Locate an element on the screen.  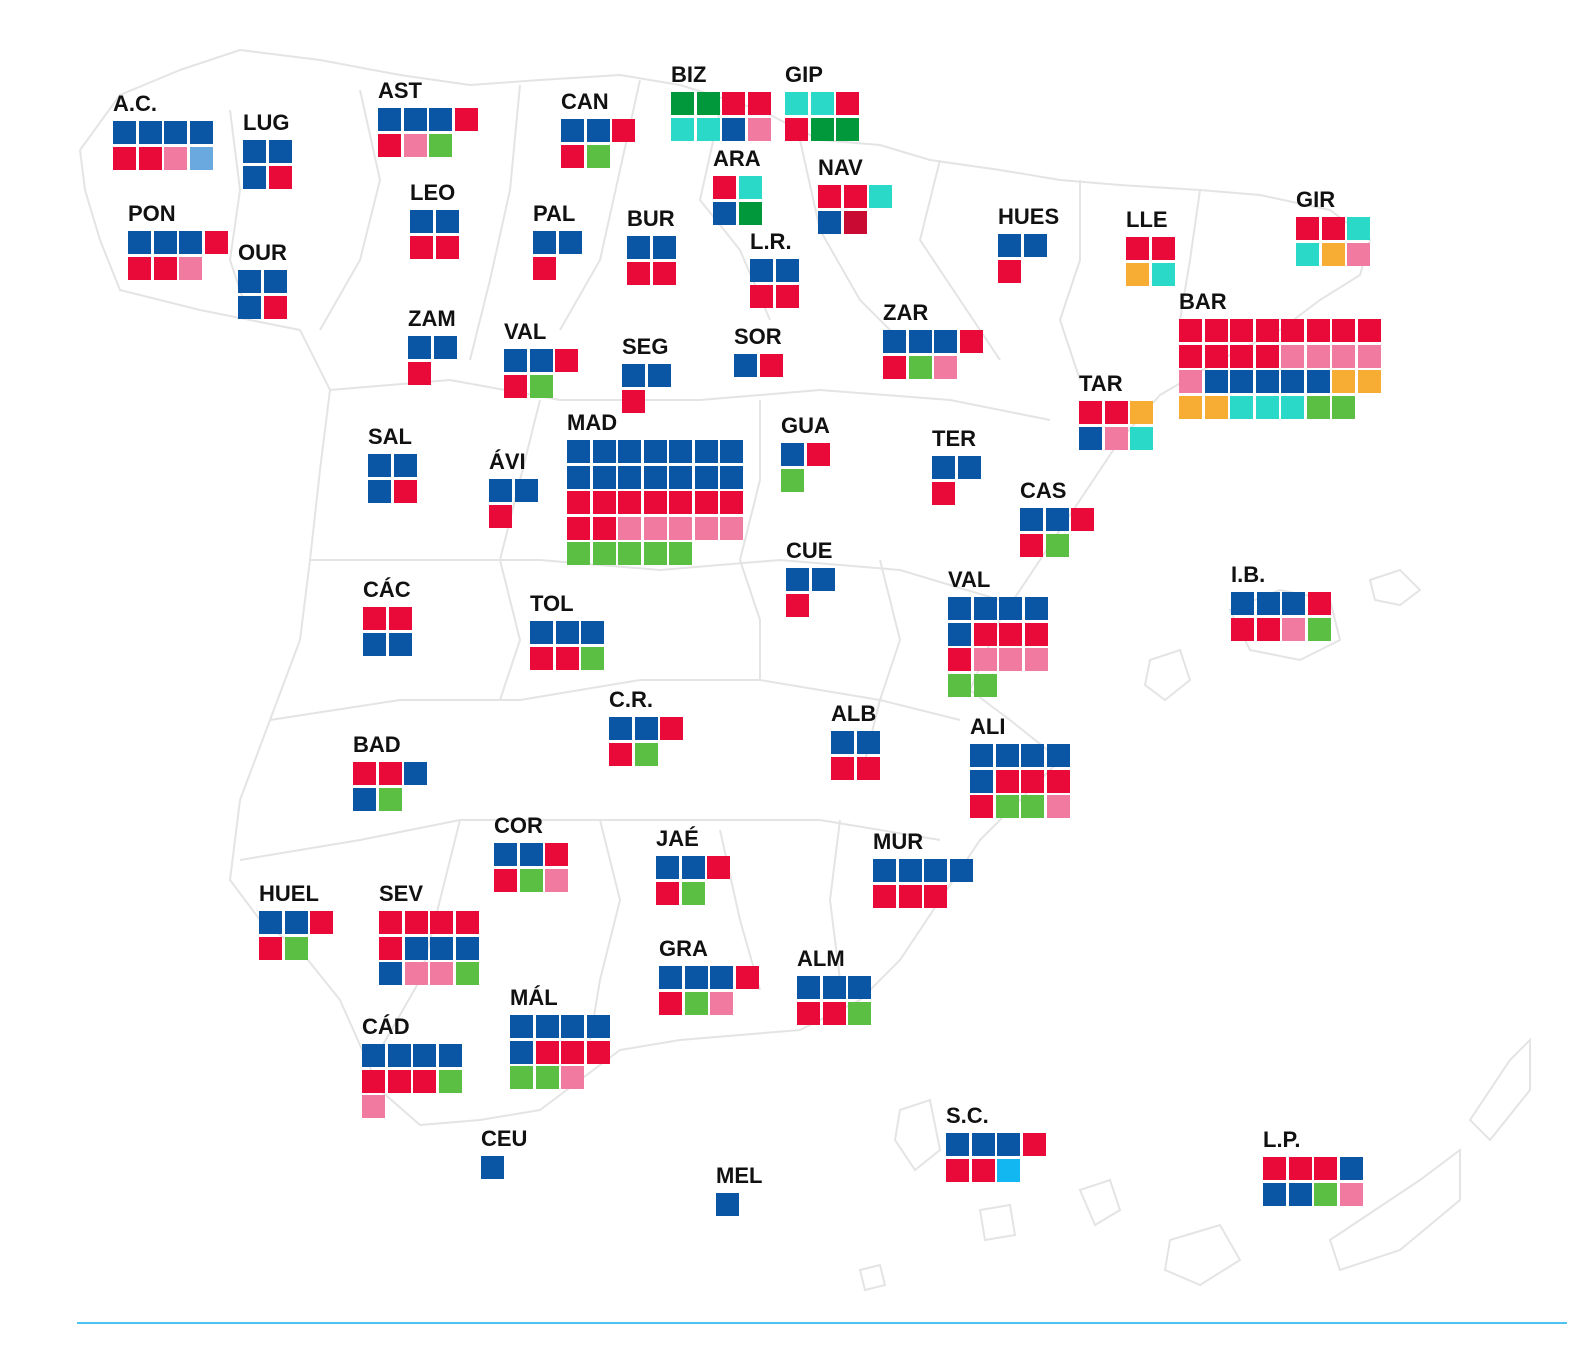
province-label: TOL is located at coordinates (552, 603).